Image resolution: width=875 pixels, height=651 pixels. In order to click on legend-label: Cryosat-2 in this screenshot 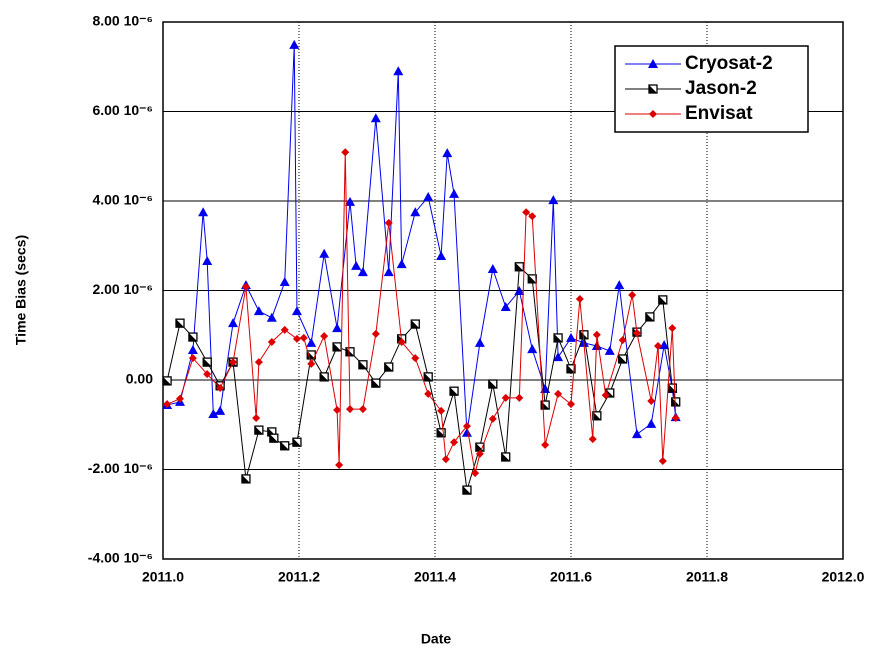, I will do `click(729, 63)`.